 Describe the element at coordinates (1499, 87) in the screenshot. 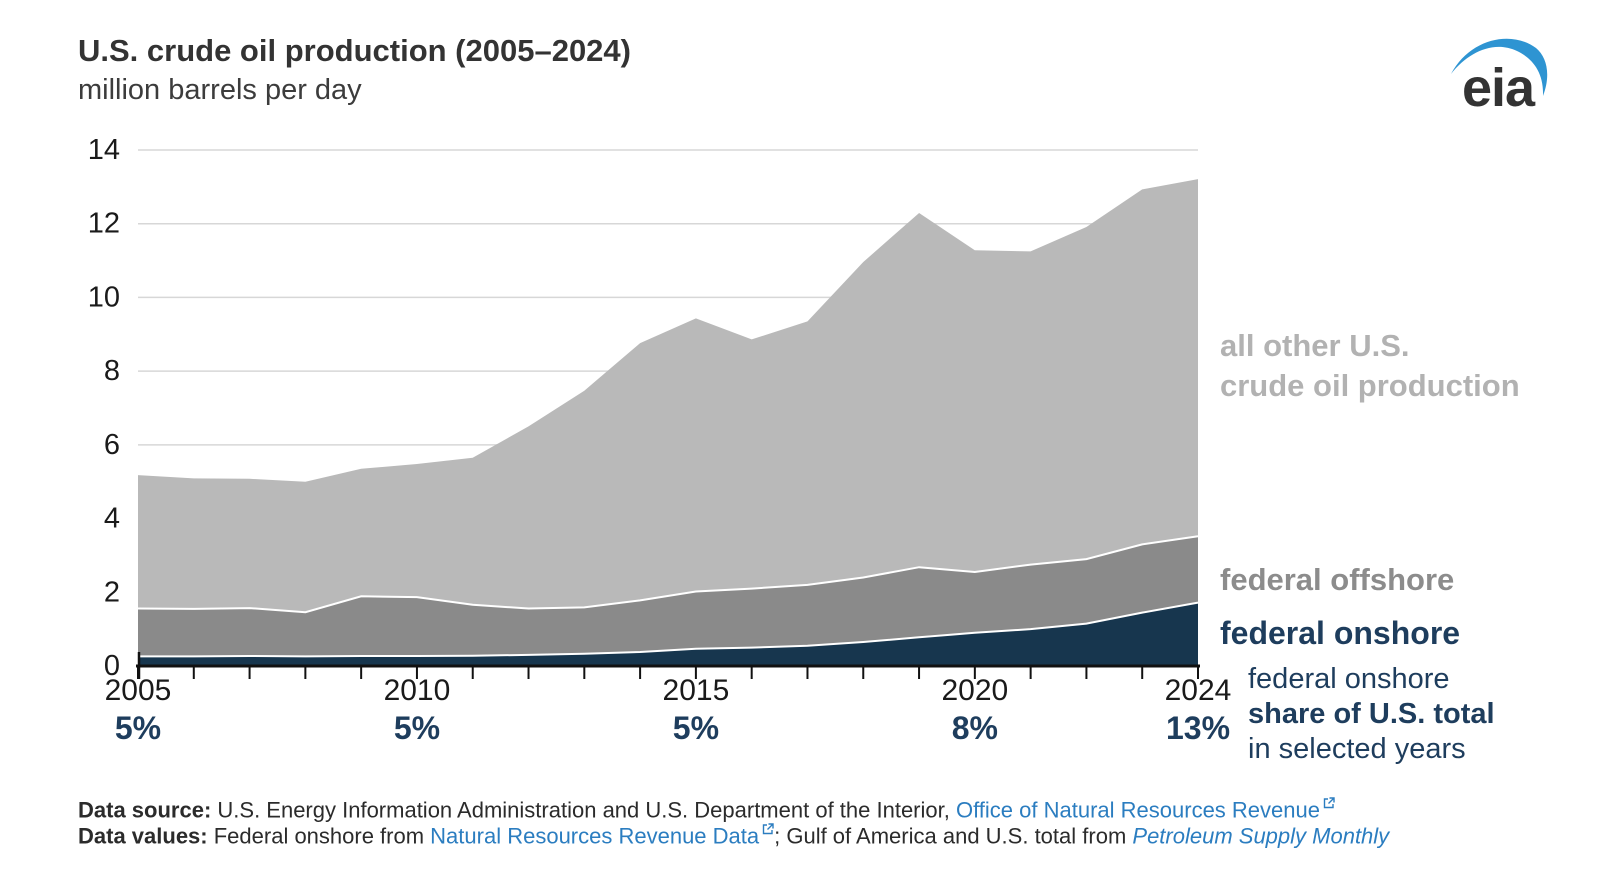

I see `eia-logo-text: eia` at that location.